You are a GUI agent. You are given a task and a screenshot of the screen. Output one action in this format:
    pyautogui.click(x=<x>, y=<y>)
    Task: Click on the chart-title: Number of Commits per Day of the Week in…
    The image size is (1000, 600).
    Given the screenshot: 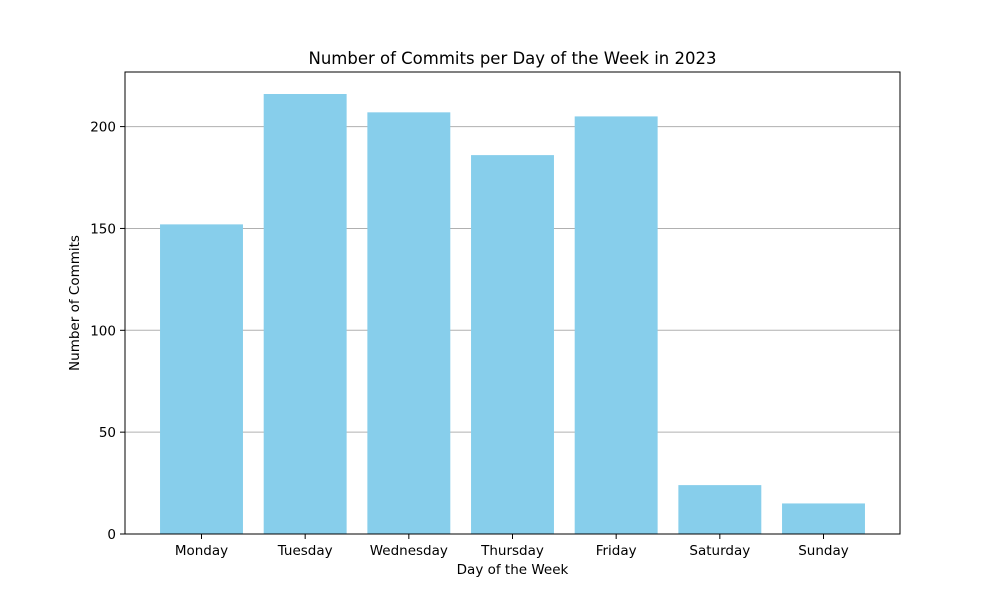 What is the action you would take?
    pyautogui.click(x=512, y=58)
    